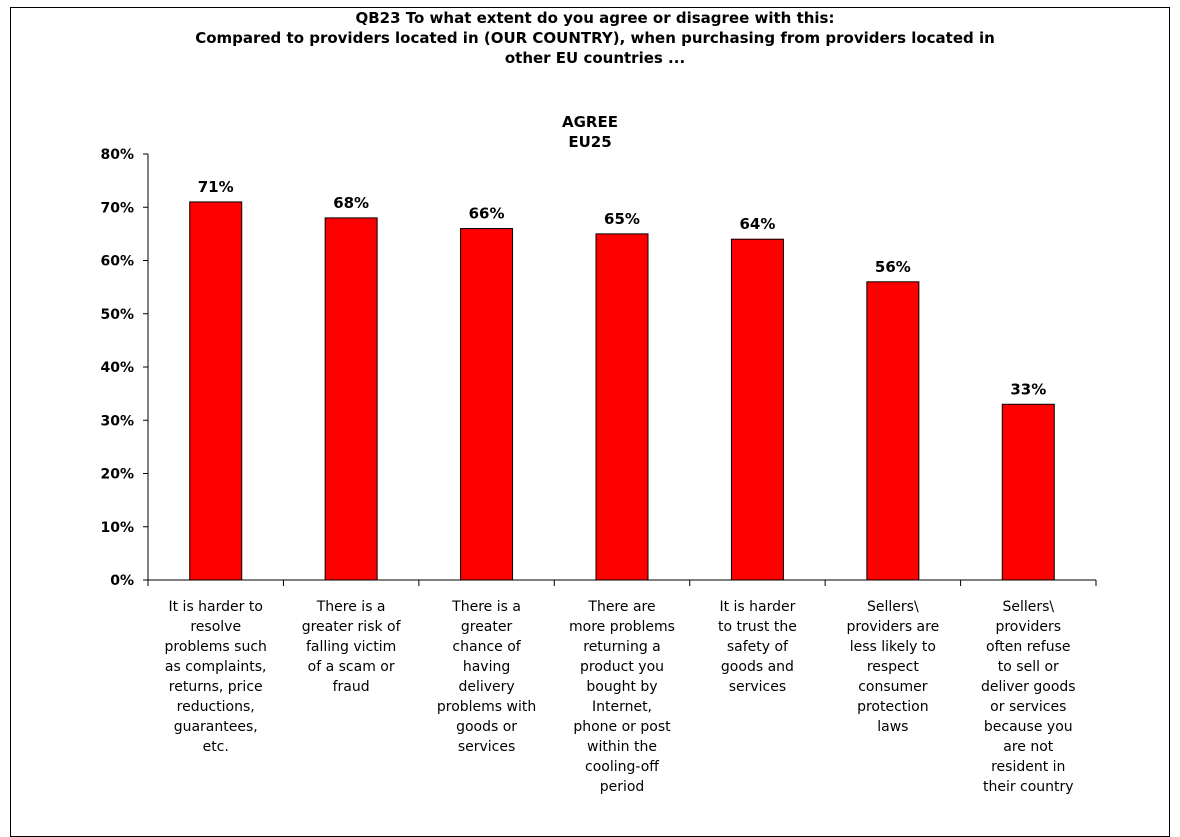 This screenshot has height=837, width=1180. What do you see at coordinates (216, 627) in the screenshot?
I see `category-label-line: resolve` at bounding box center [216, 627].